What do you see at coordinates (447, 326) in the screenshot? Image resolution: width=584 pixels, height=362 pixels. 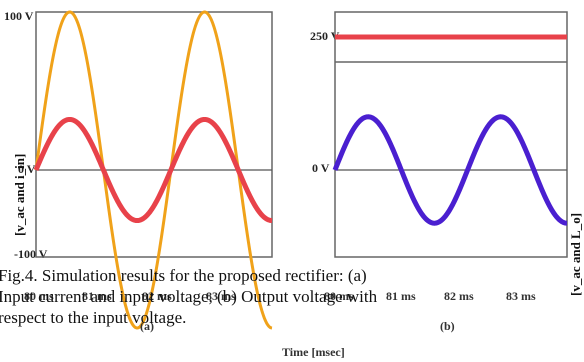 I see `panel-b-label: (b)` at bounding box center [447, 326].